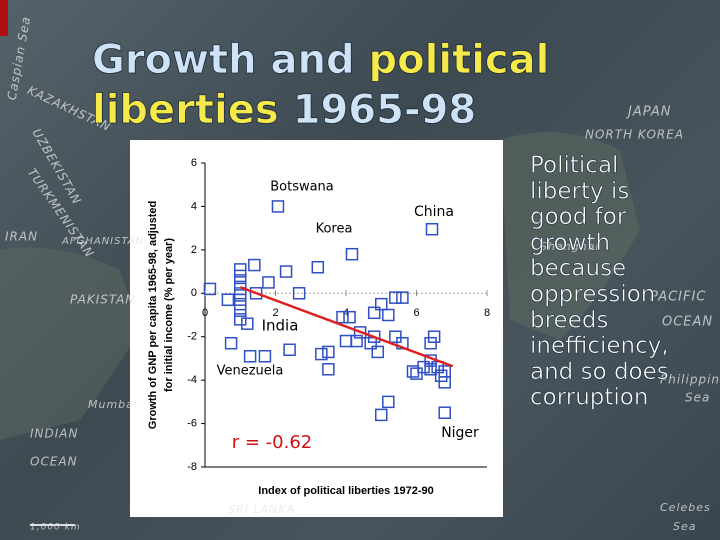 The height and width of the screenshot is (540, 720). What do you see at coordinates (192, 423) in the screenshot?
I see `y-tick-label: -6` at bounding box center [192, 423].